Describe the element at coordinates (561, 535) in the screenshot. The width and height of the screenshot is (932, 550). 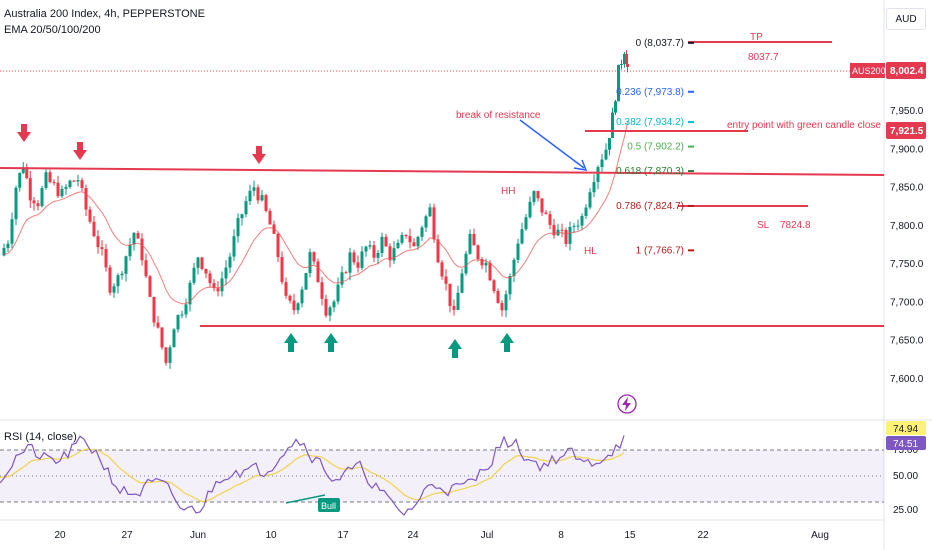
I see `time-tick-label: 8` at that location.